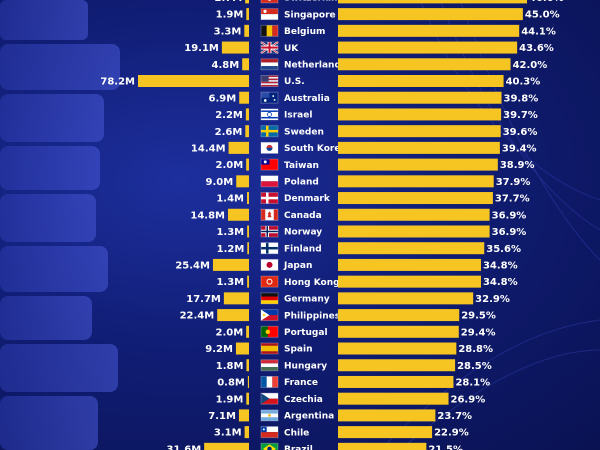 The image size is (600, 450). I want to click on left-value-label: 31.6M, so click(184, 447).